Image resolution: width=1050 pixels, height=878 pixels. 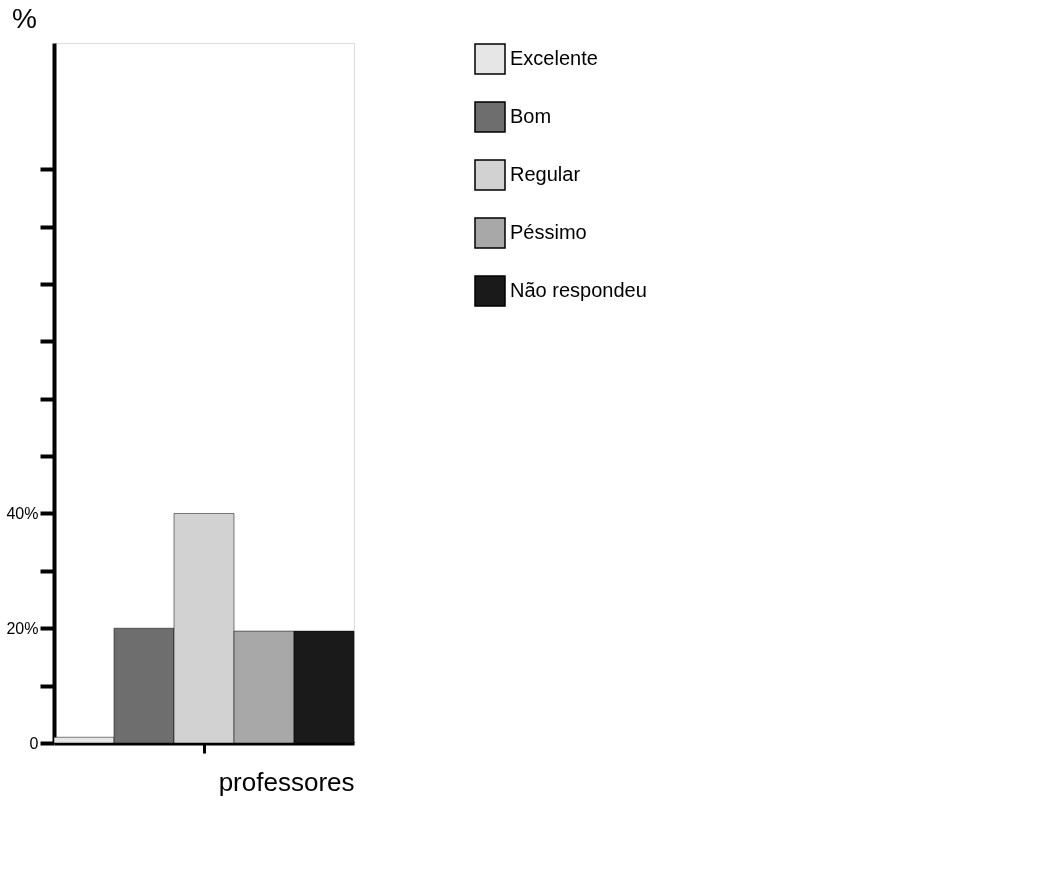 What do you see at coordinates (578, 290) in the screenshot?
I see `legend-label: Não respondeu` at bounding box center [578, 290].